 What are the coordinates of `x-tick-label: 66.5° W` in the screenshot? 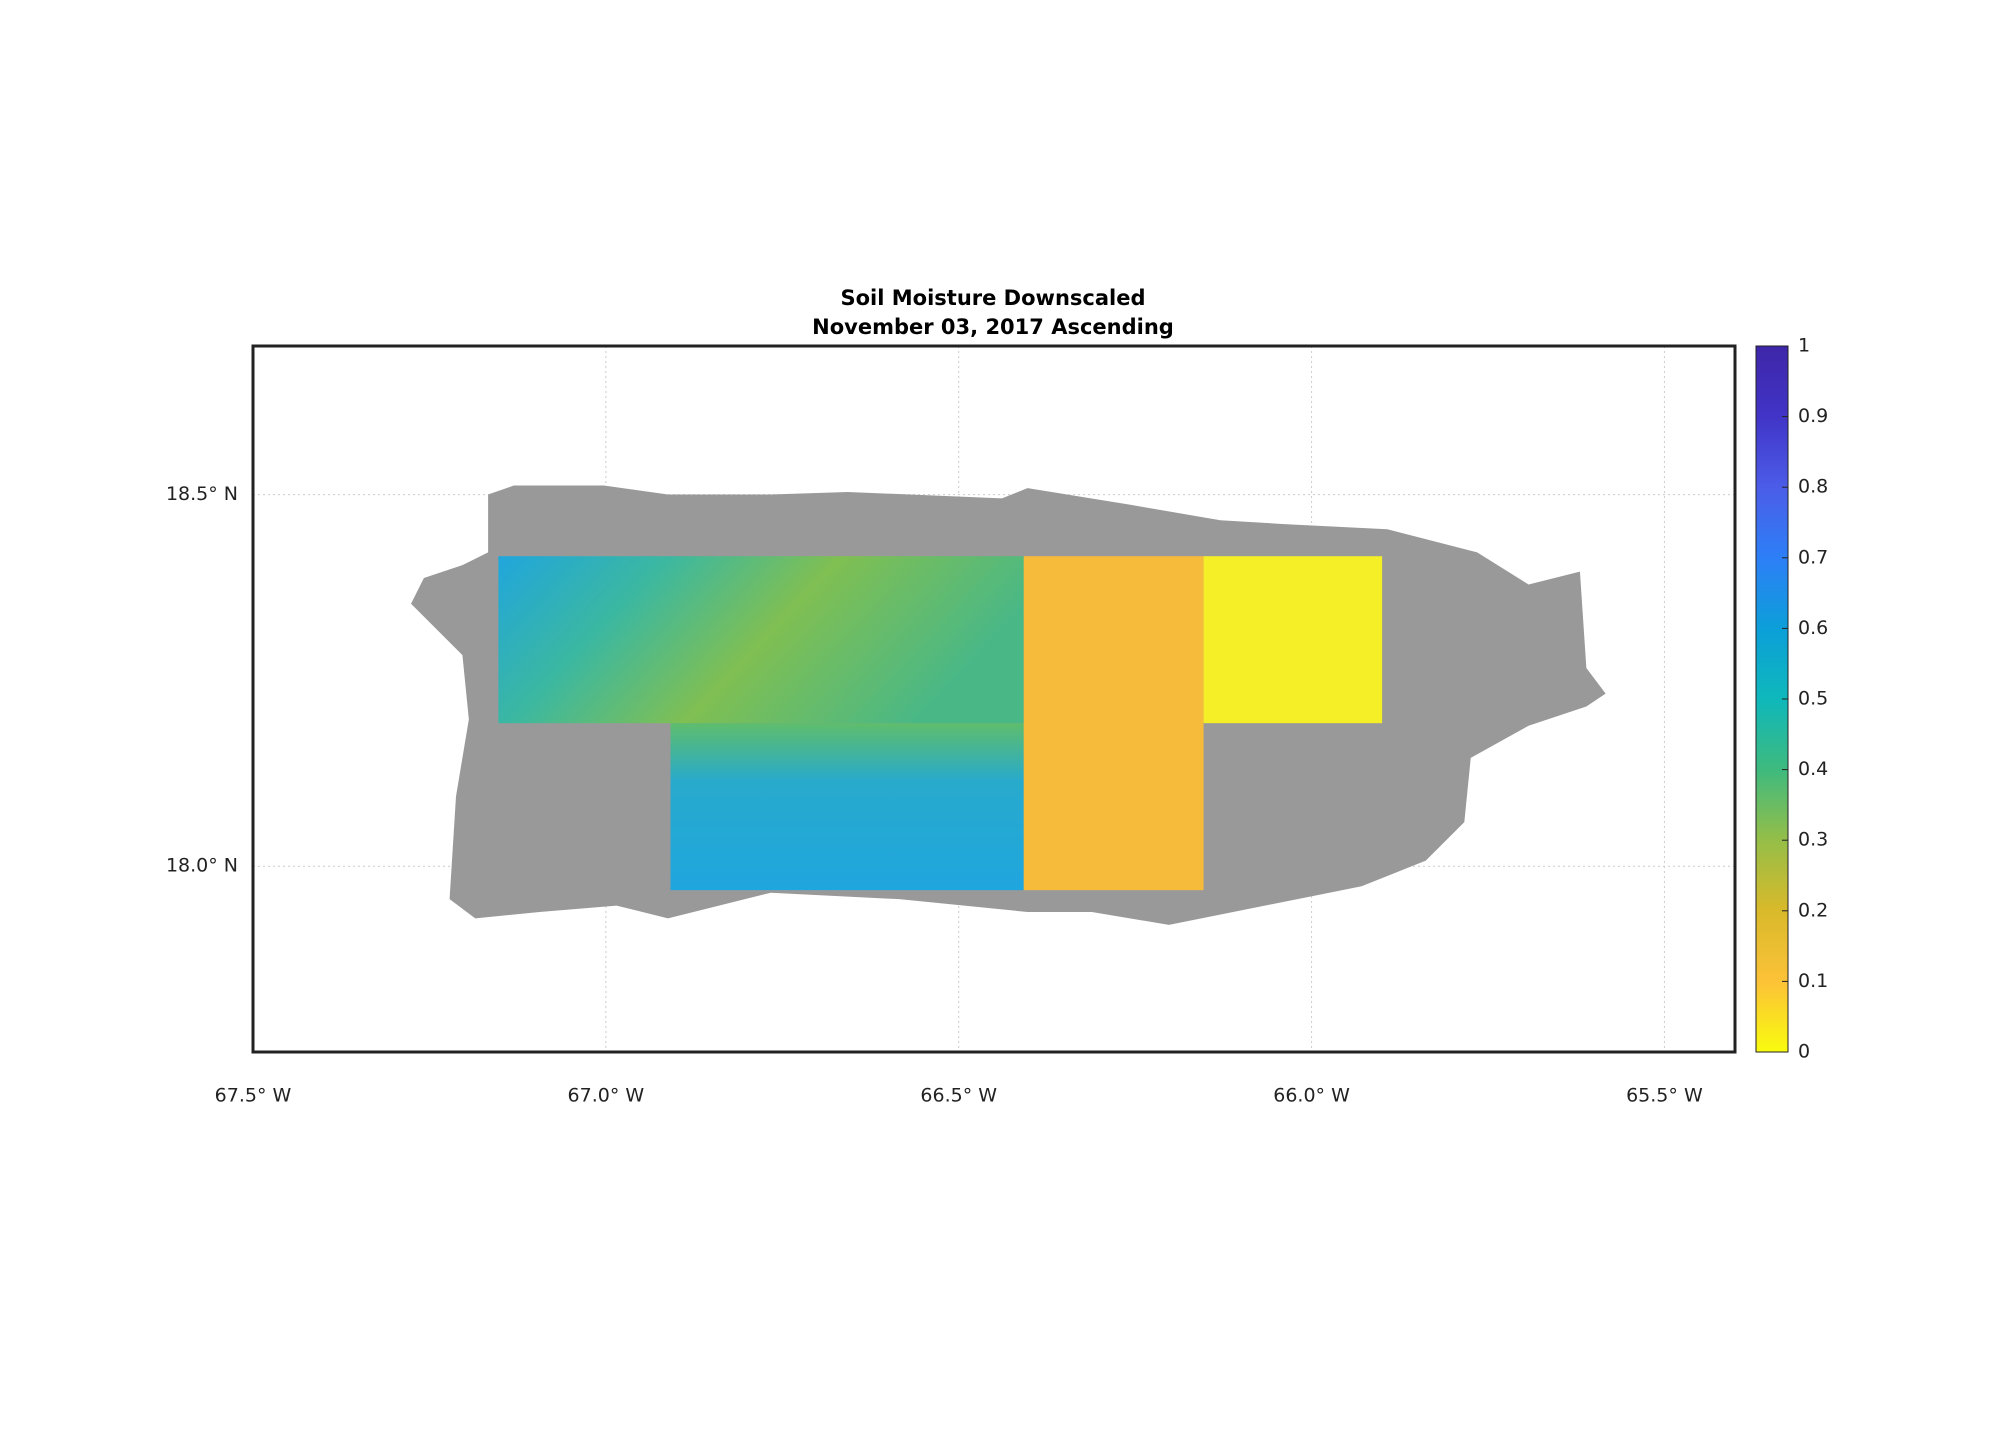 It's located at (958, 1096).